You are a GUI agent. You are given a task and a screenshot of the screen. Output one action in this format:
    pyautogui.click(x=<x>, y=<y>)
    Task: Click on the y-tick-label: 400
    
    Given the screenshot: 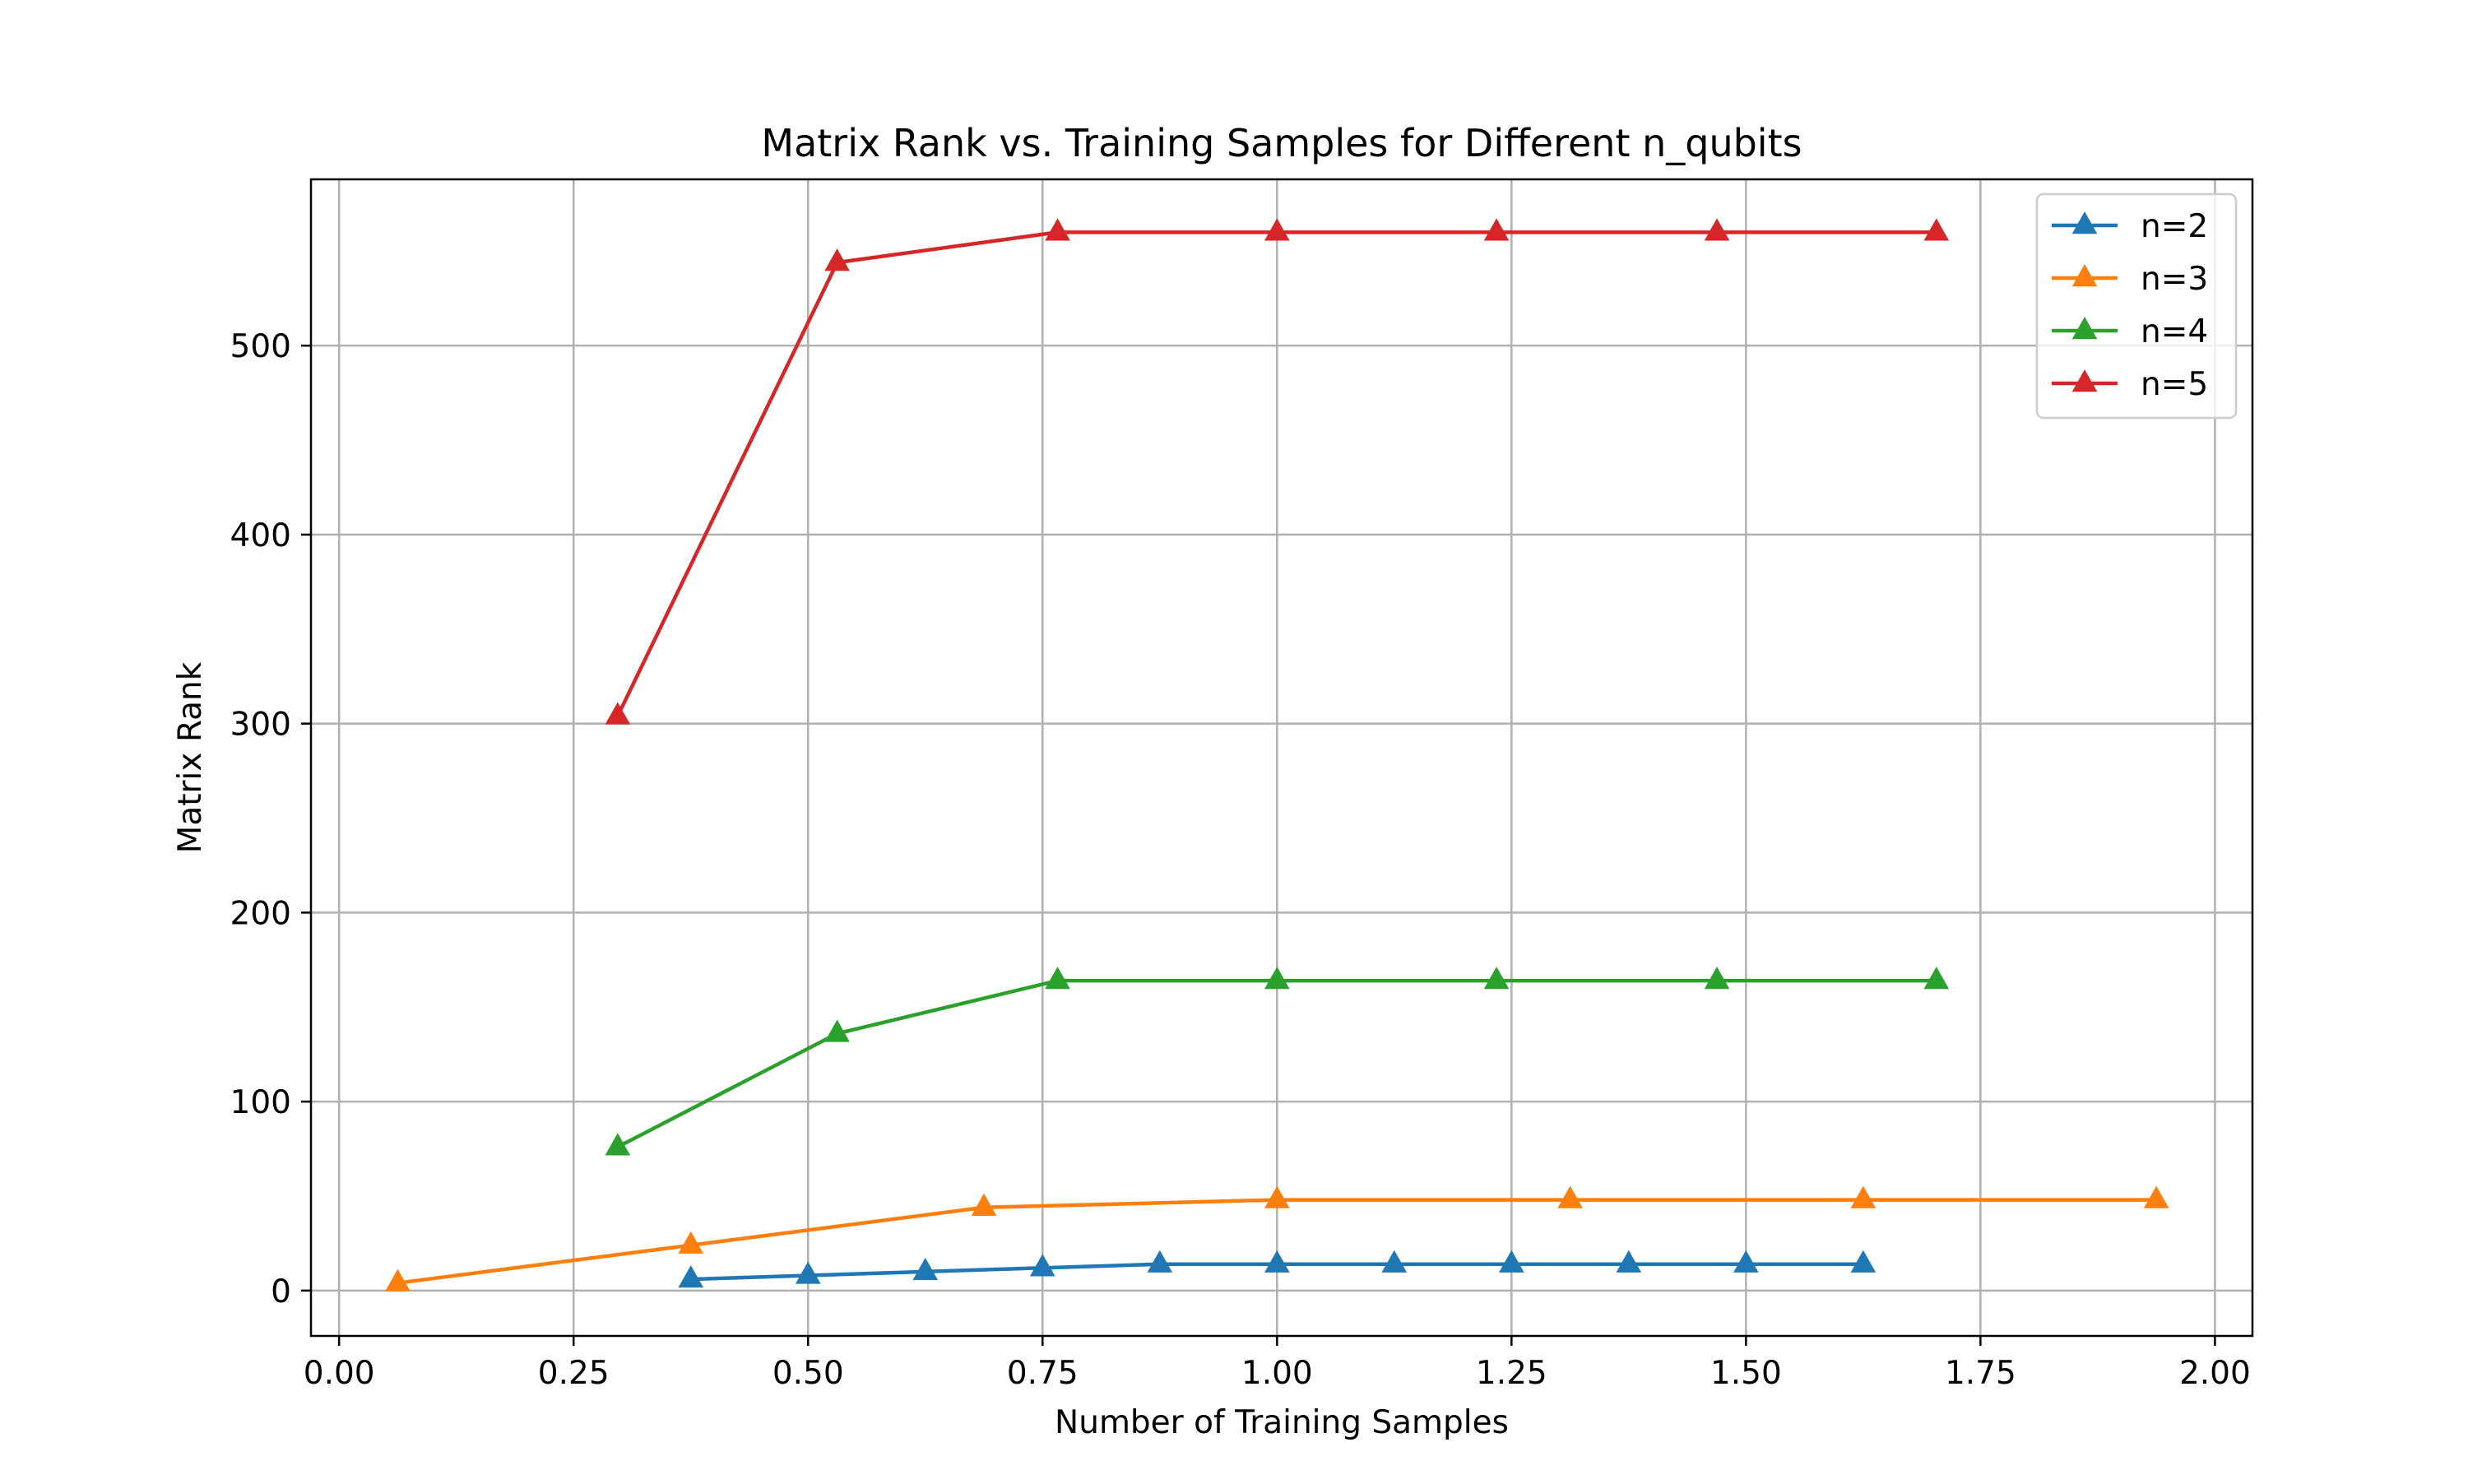 What is the action you would take?
    pyautogui.click(x=260, y=535)
    